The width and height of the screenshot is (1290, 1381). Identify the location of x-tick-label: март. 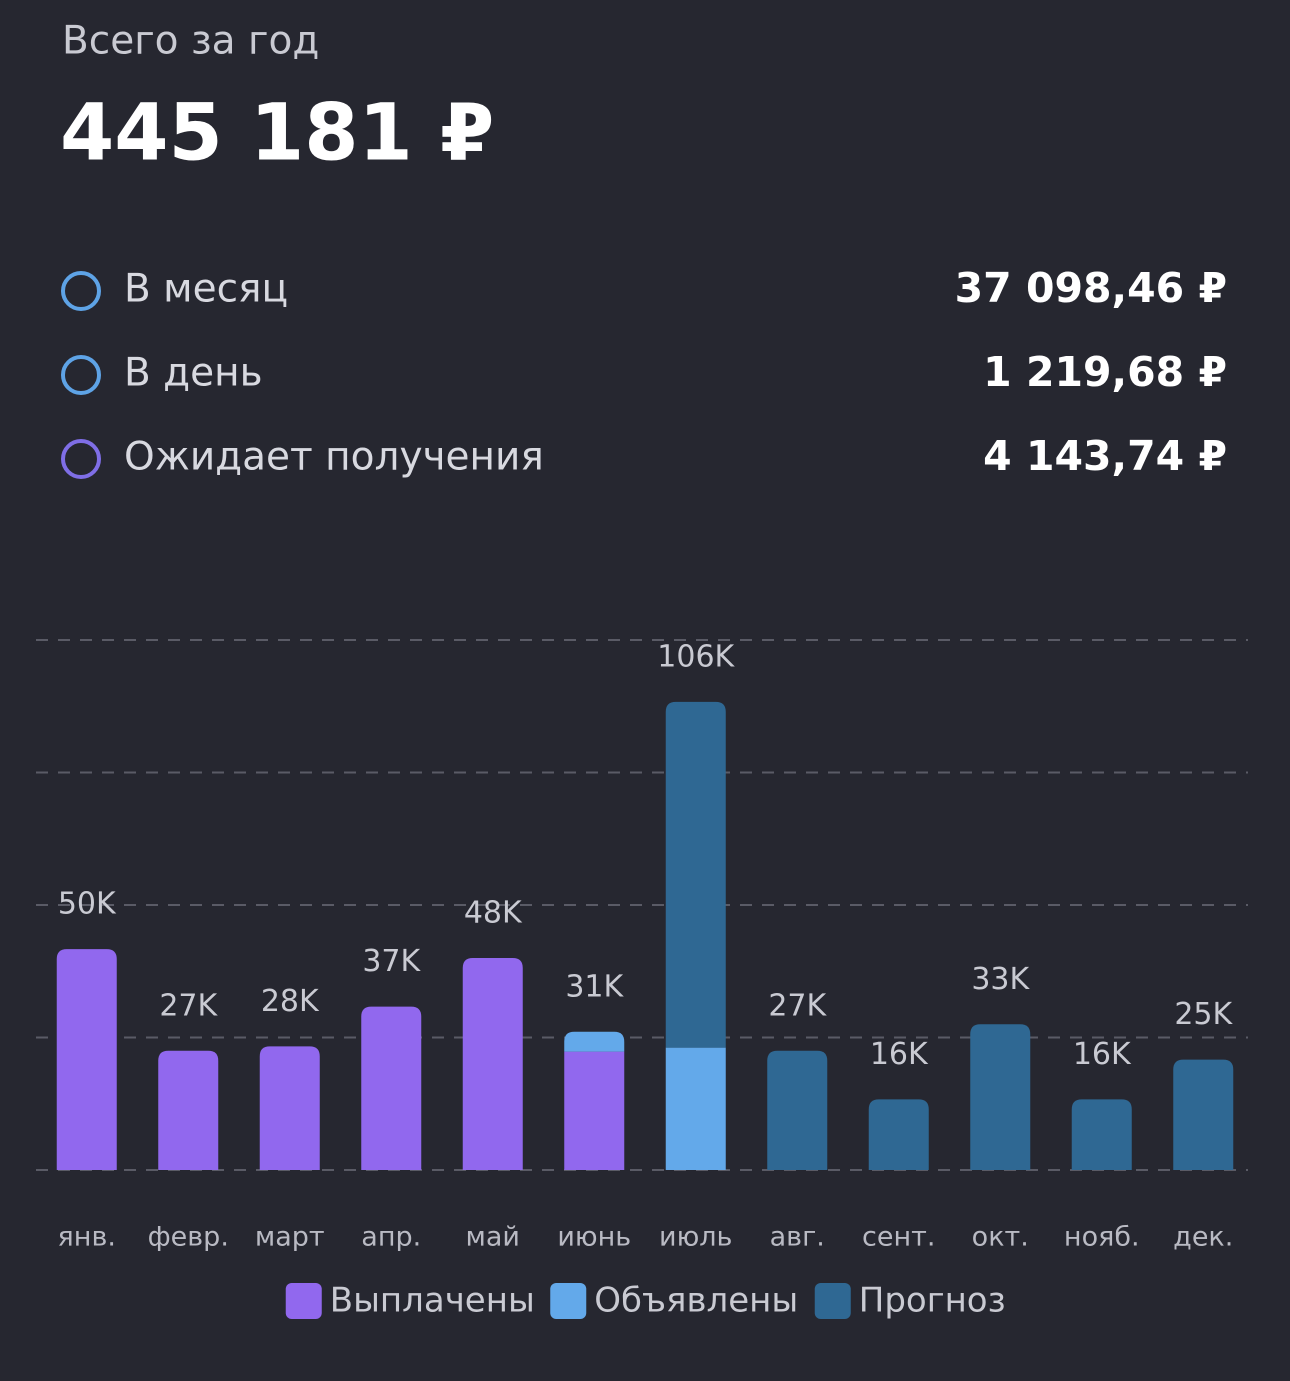
(290, 1237).